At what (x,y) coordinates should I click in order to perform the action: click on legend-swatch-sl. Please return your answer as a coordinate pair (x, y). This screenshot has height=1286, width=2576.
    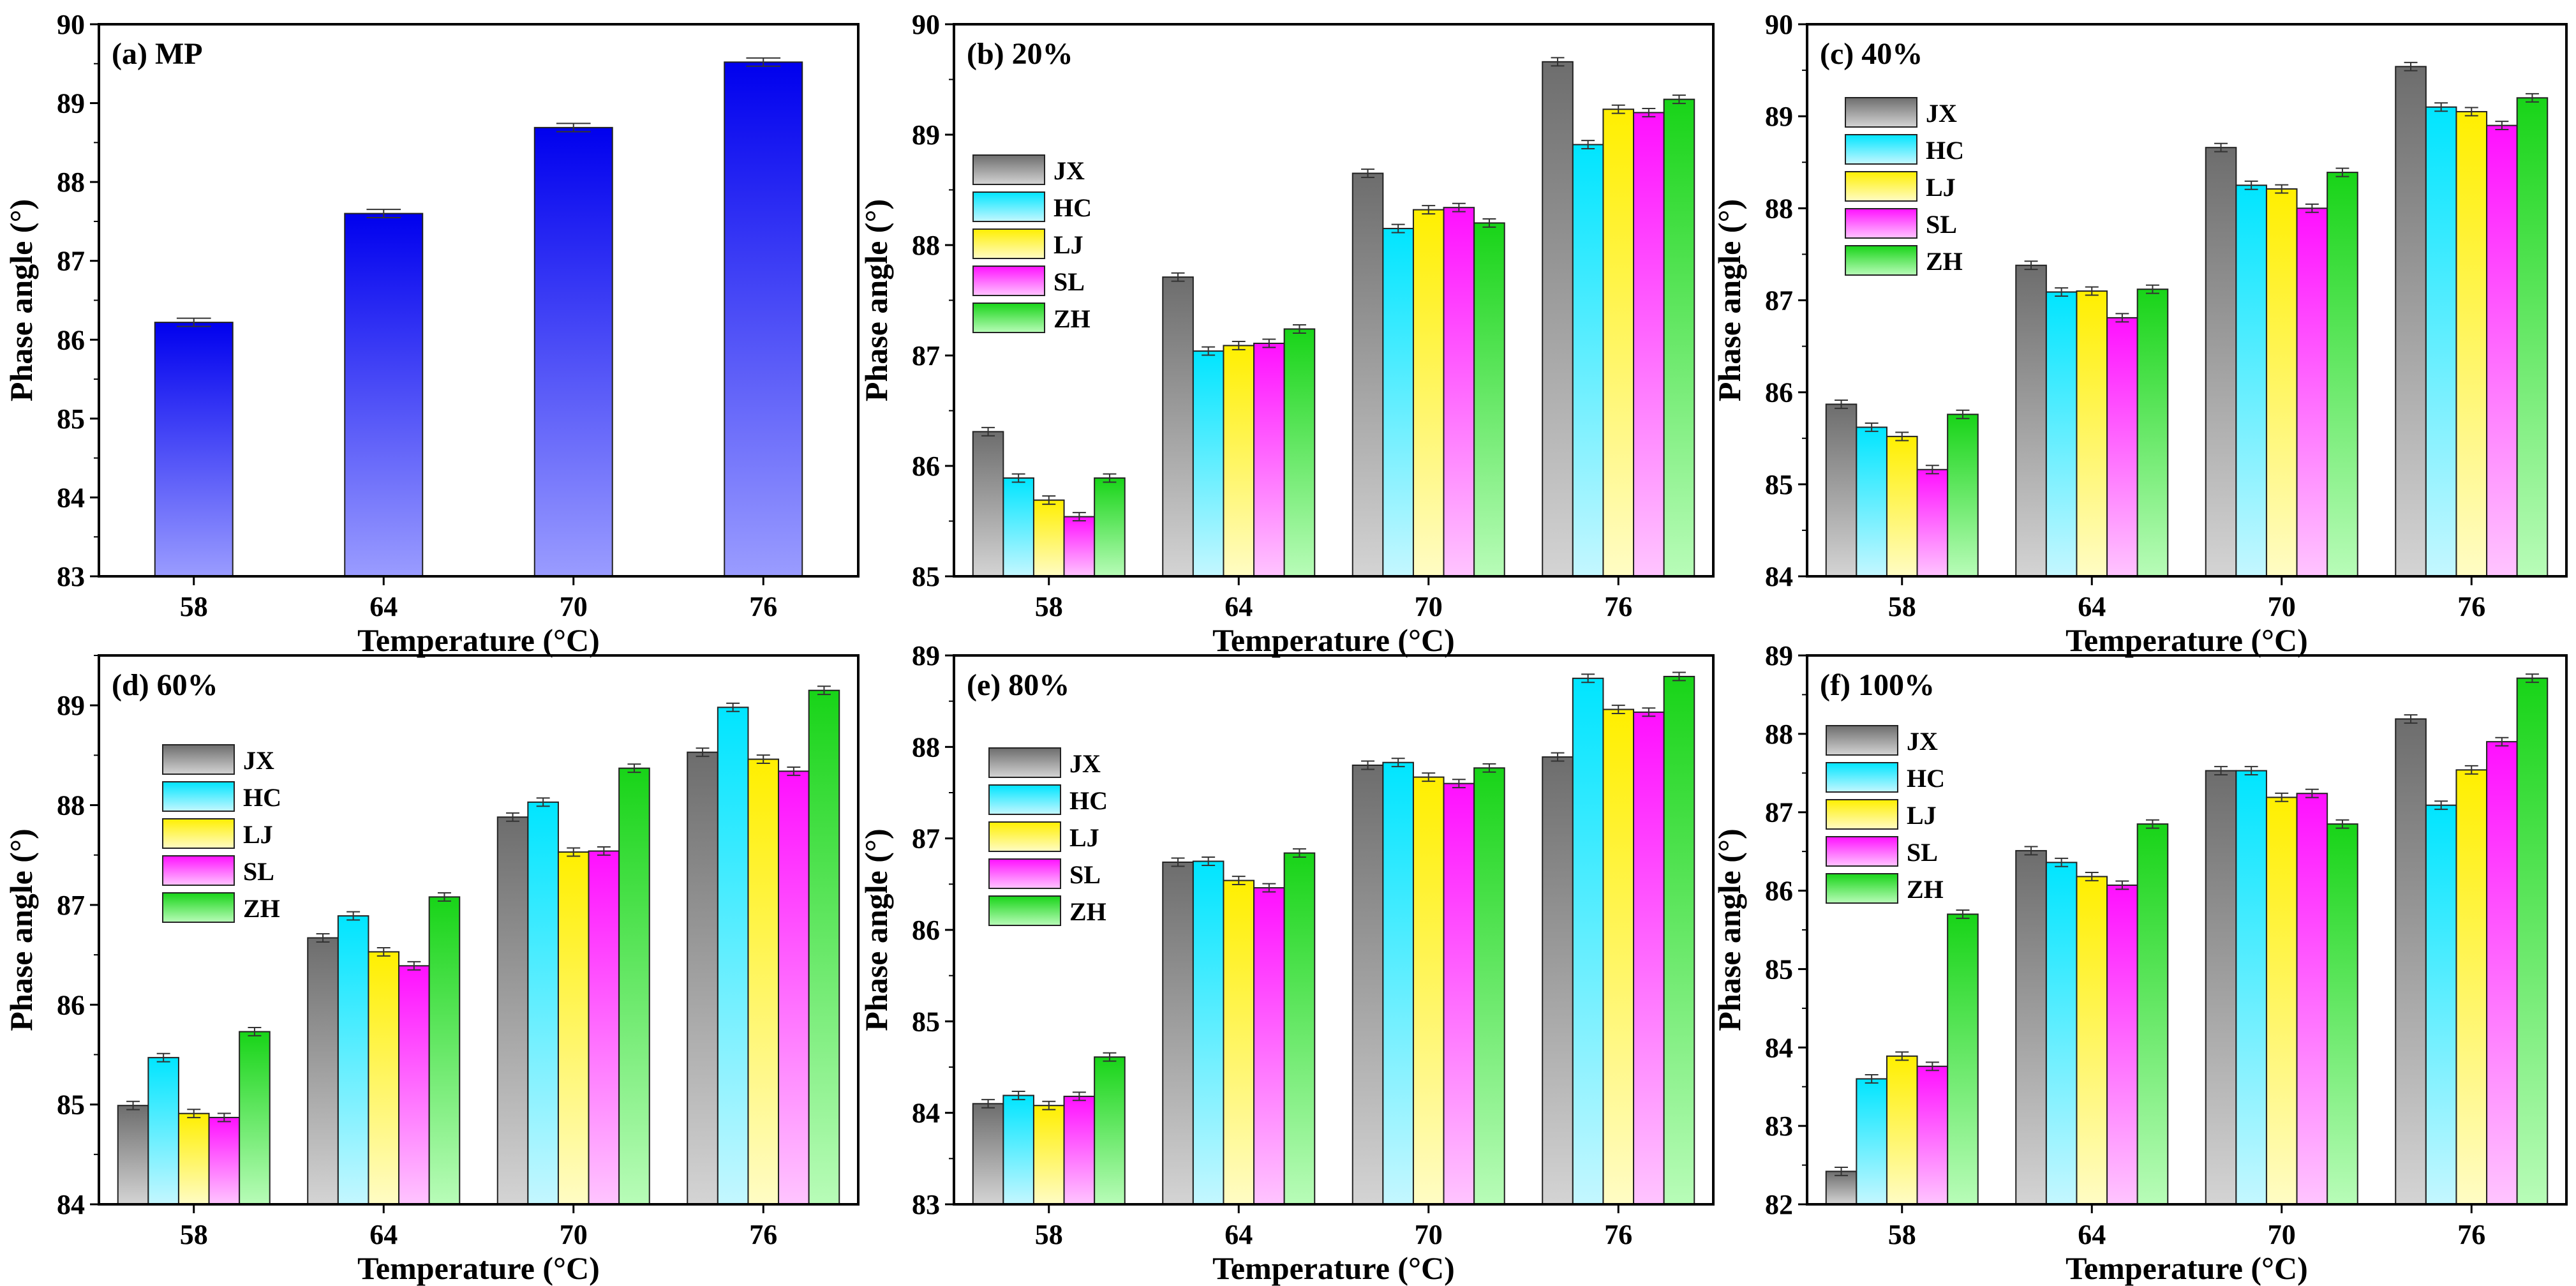
    Looking at the image, I should click on (1024, 873).